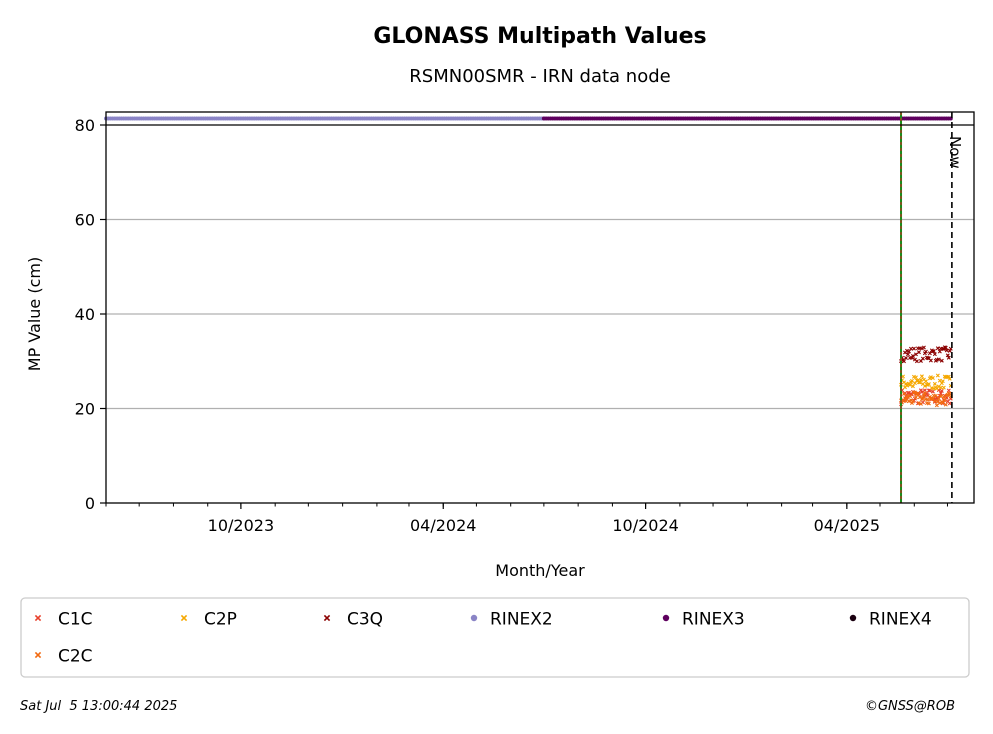  Describe the element at coordinates (34, 314) in the screenshot. I see `y-axis-label: MP Value (cm)` at that location.